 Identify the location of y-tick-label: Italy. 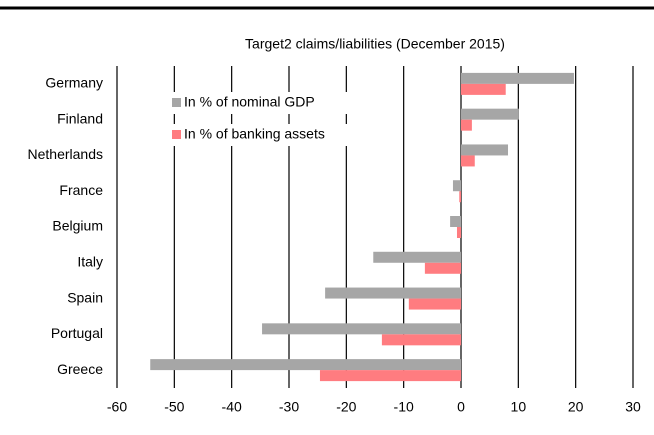
(90, 261).